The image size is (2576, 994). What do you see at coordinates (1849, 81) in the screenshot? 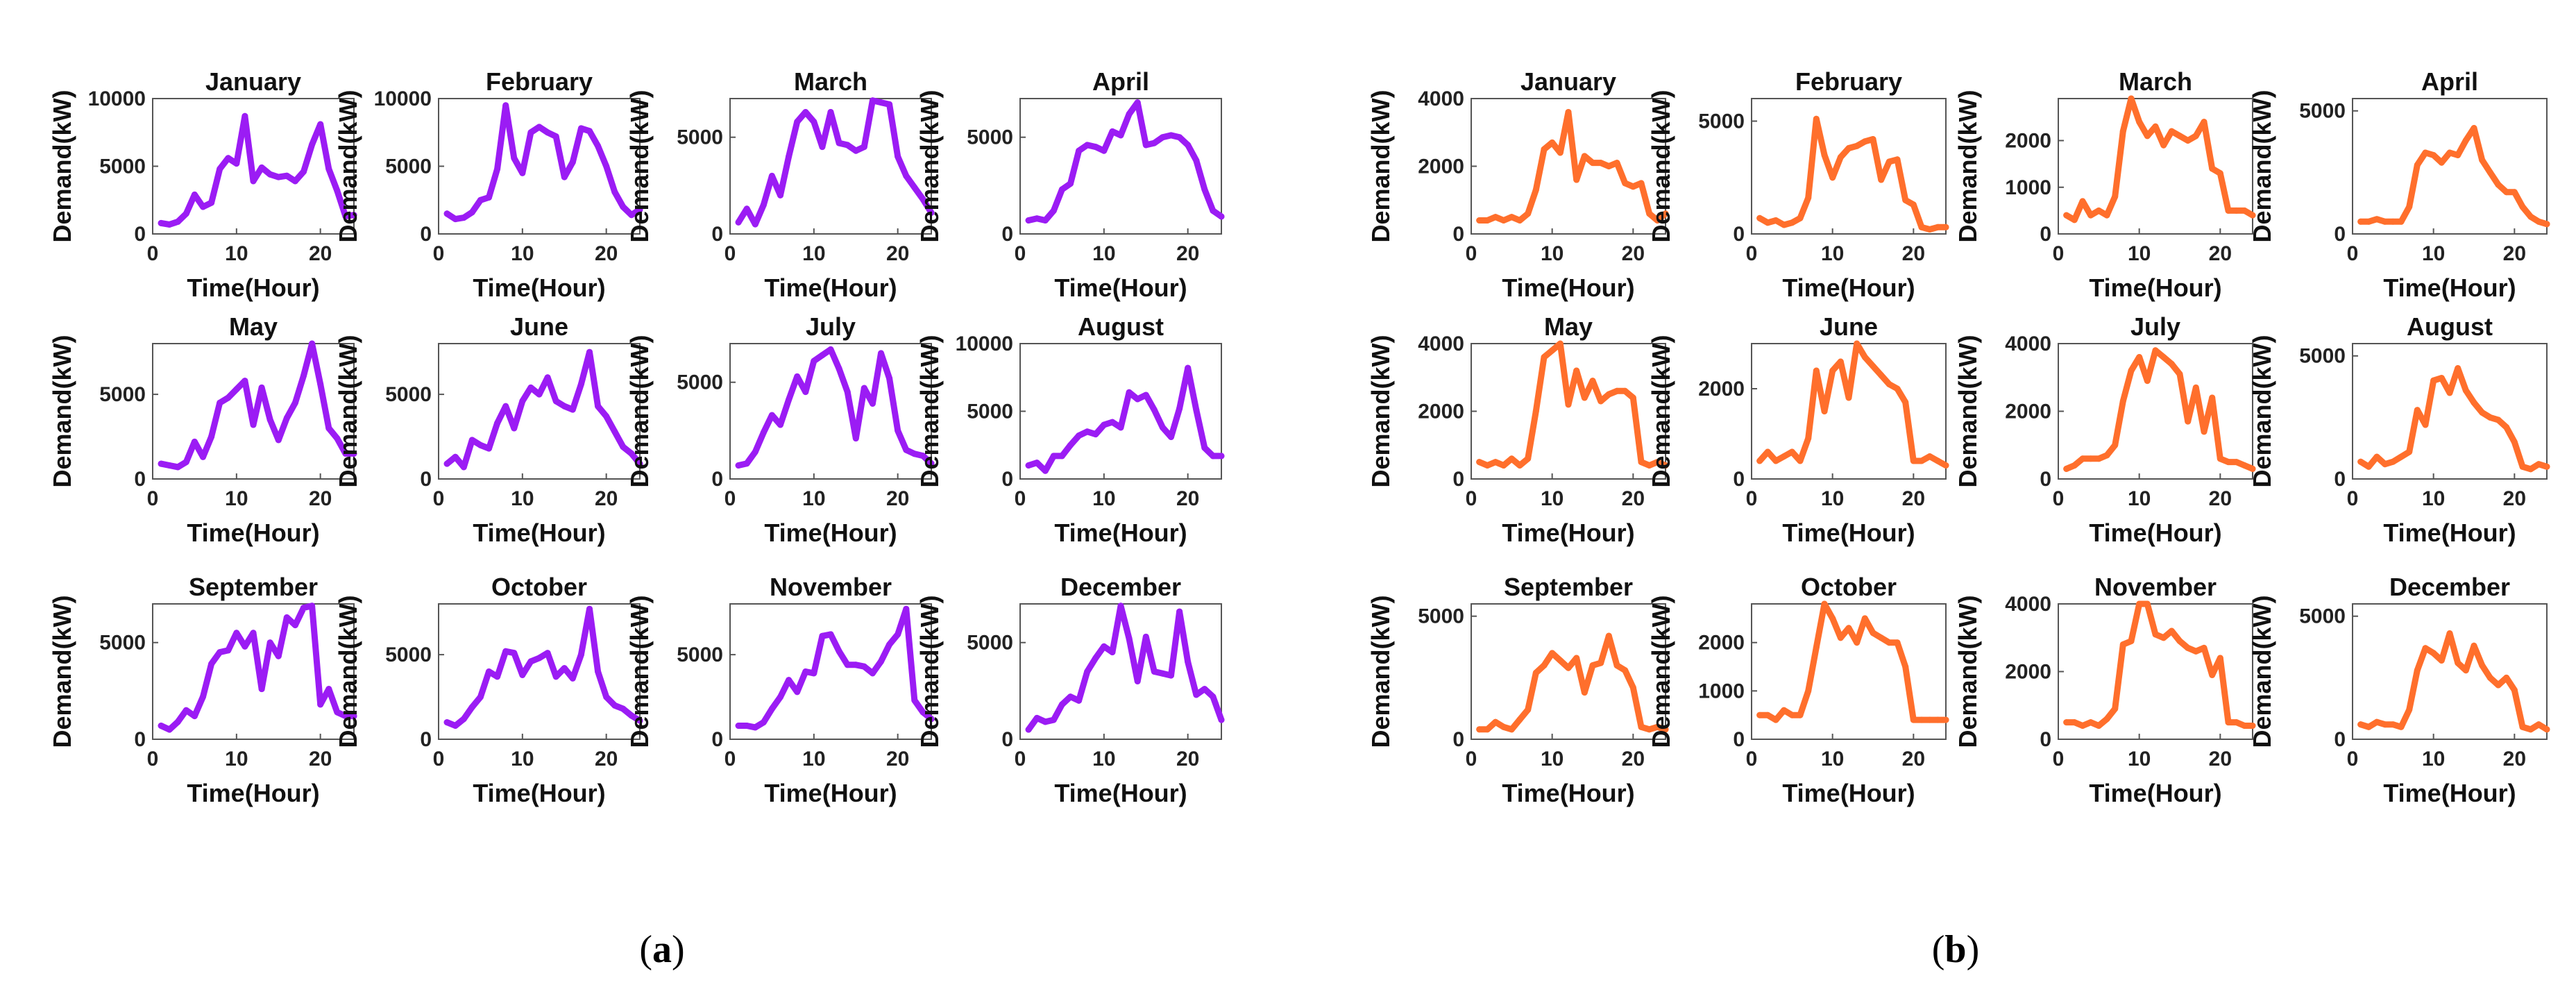
I see `chart-b-february-title: February` at bounding box center [1849, 81].